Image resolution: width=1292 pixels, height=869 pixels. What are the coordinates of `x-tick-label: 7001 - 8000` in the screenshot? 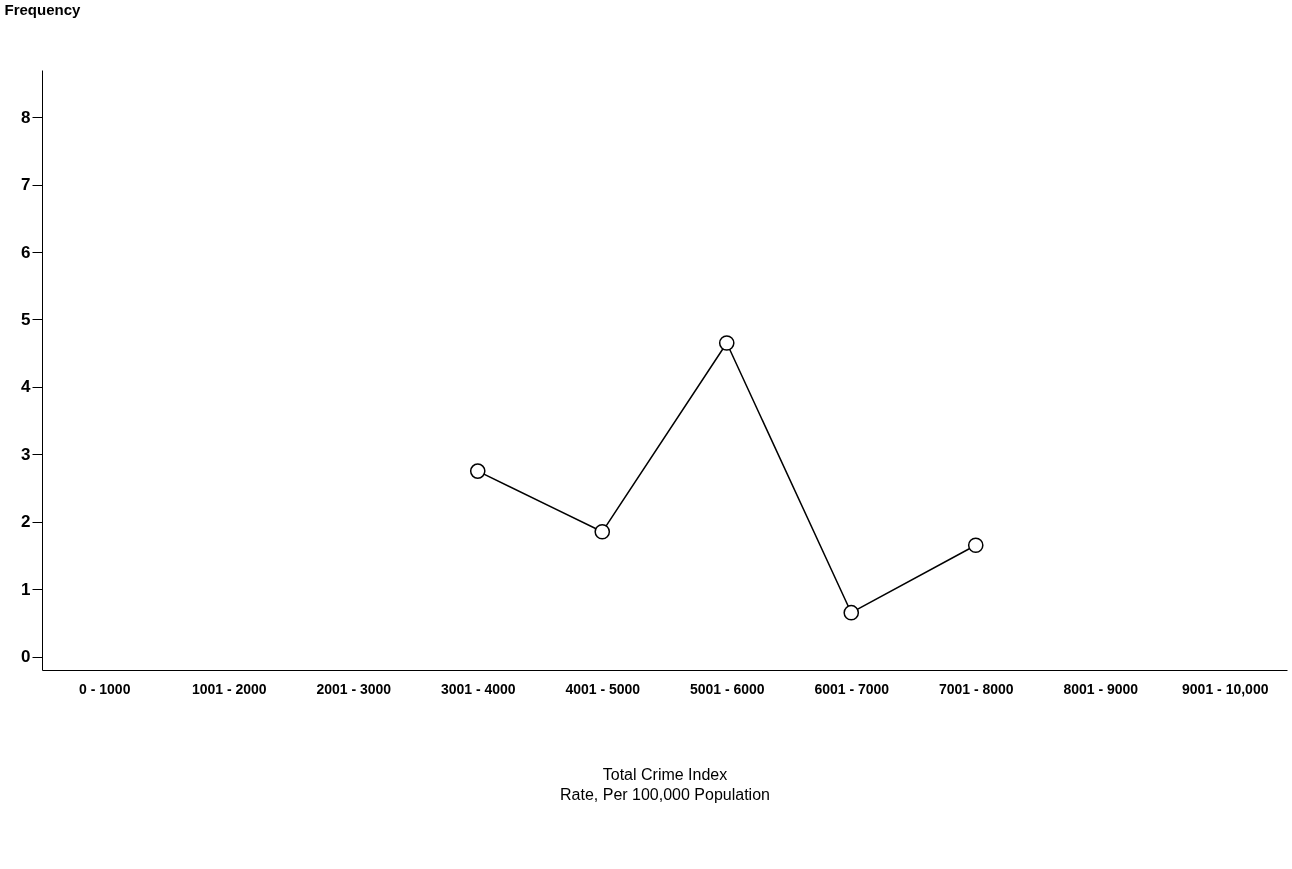 It's located at (976, 688).